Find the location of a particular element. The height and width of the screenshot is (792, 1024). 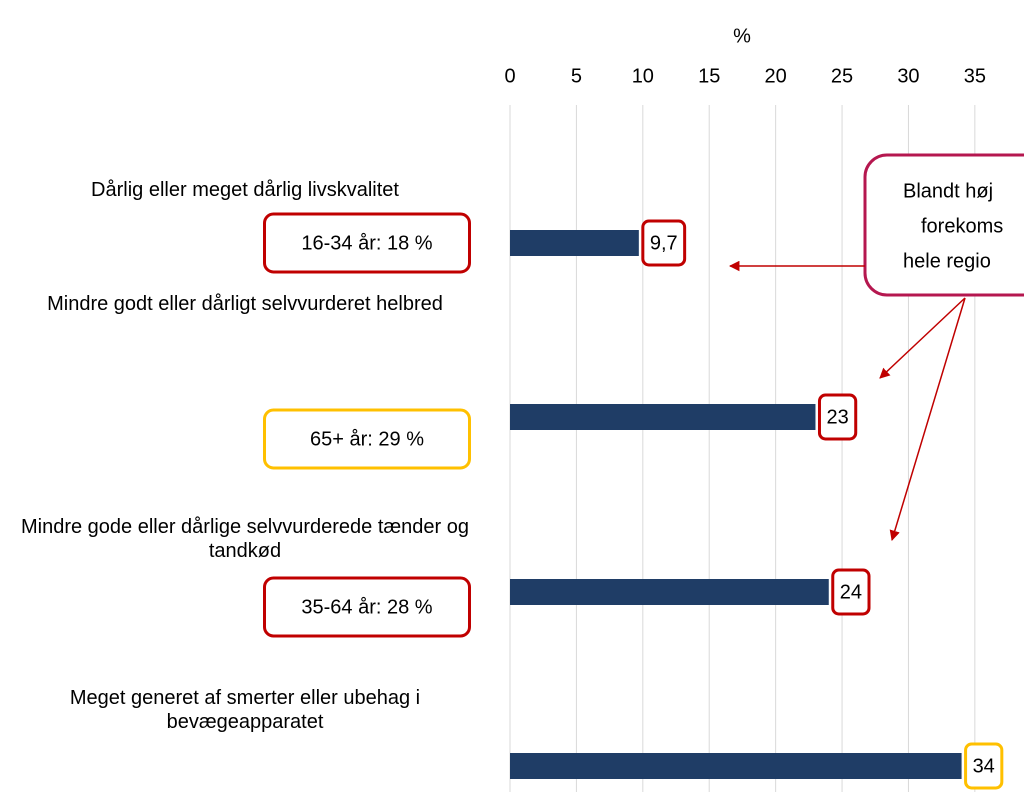

axis-label: % is located at coordinates (742, 36).